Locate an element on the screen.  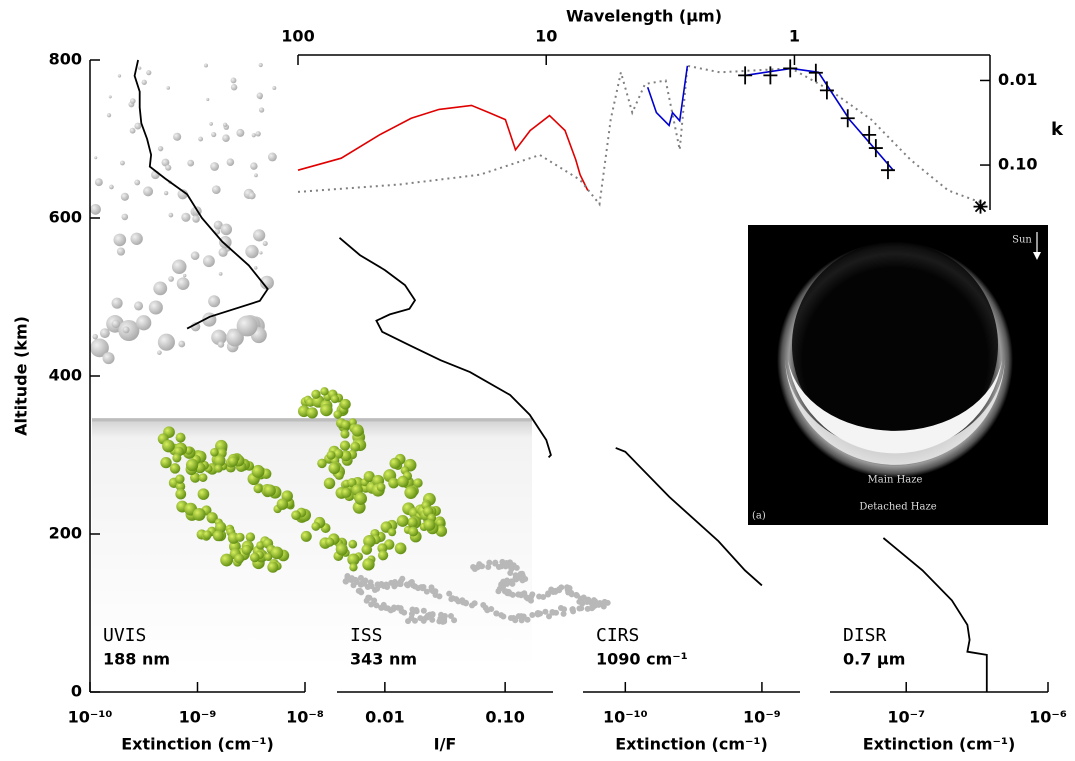
panel-label: DISR is located at coordinates (865, 635).